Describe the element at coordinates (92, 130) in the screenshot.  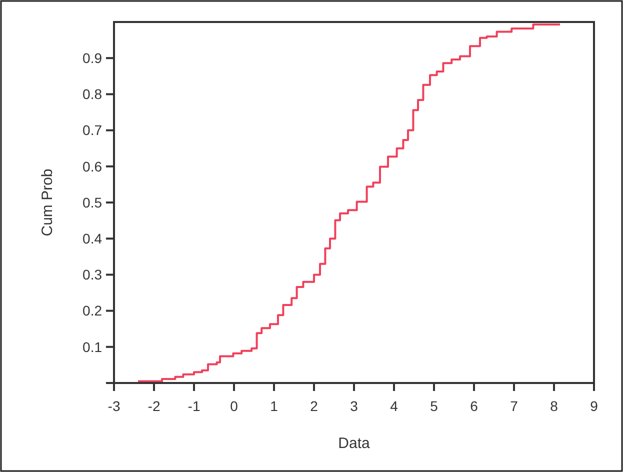
I see `y-tick-label: 0.7` at that location.